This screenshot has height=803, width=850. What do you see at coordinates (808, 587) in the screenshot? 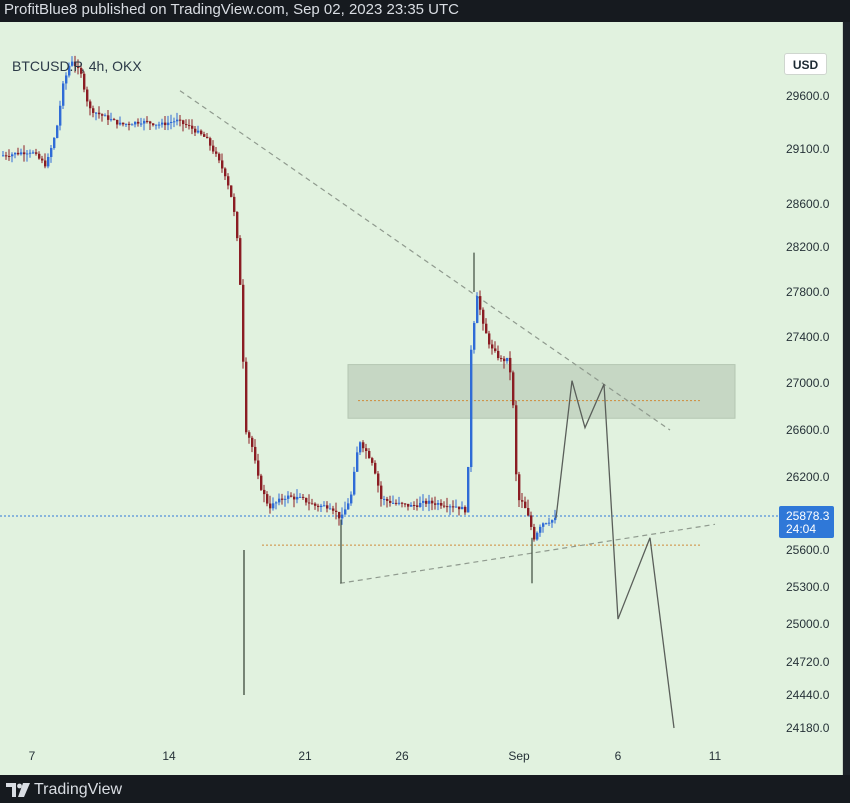
I see `y-tick-label: 25300.0` at bounding box center [808, 587].